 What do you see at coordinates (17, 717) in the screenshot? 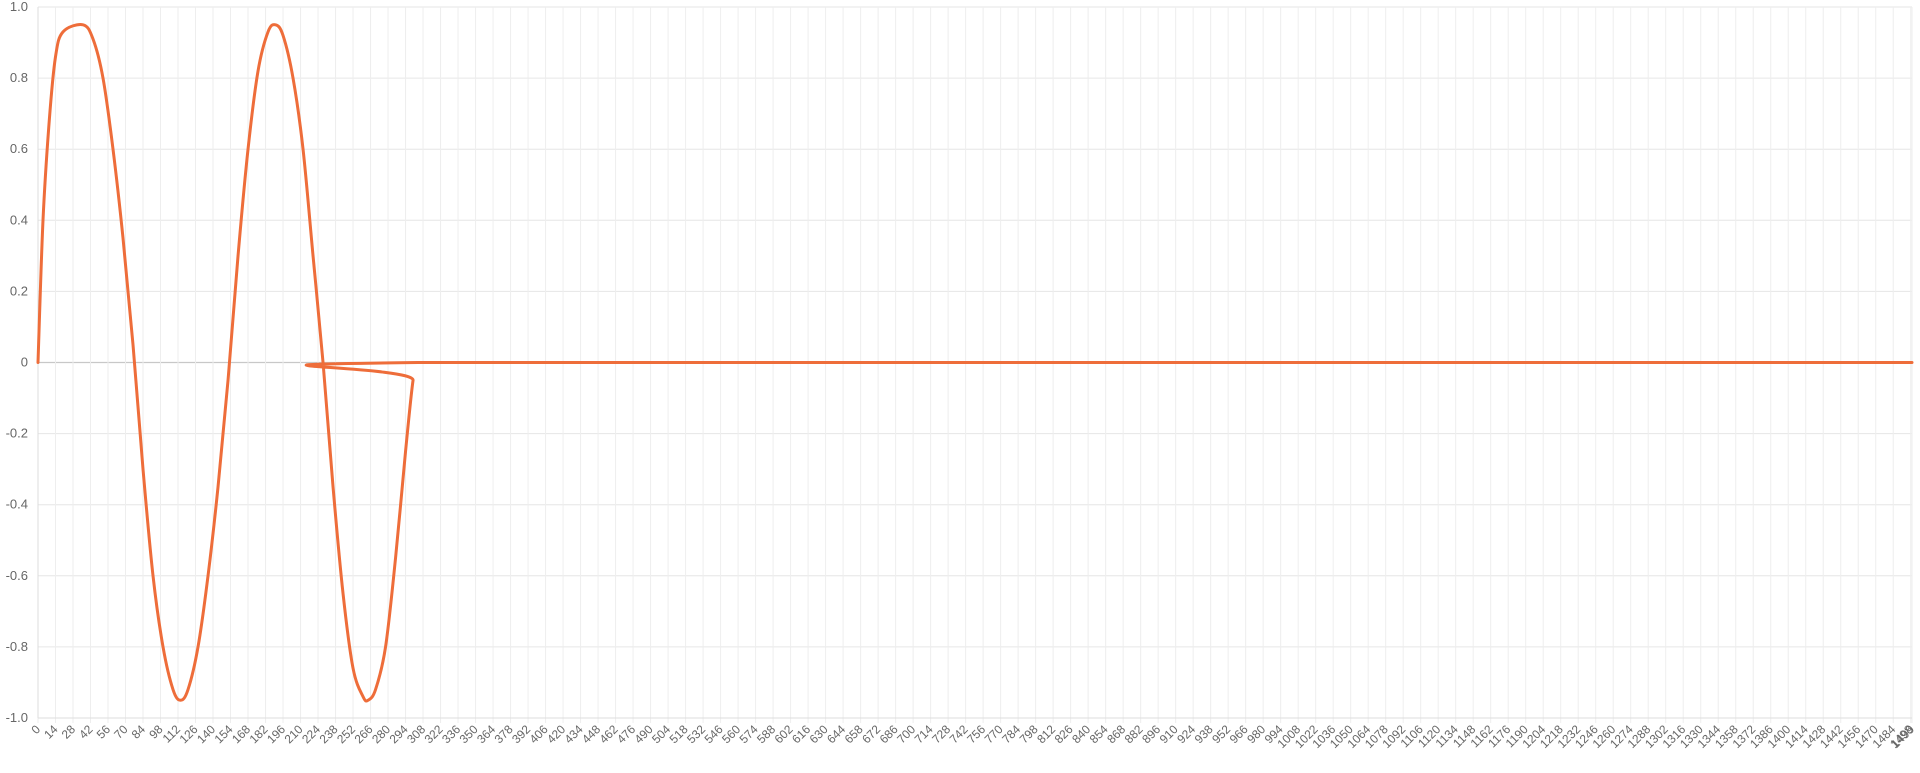
I see `y-tick-label: -1.0` at bounding box center [17, 717].